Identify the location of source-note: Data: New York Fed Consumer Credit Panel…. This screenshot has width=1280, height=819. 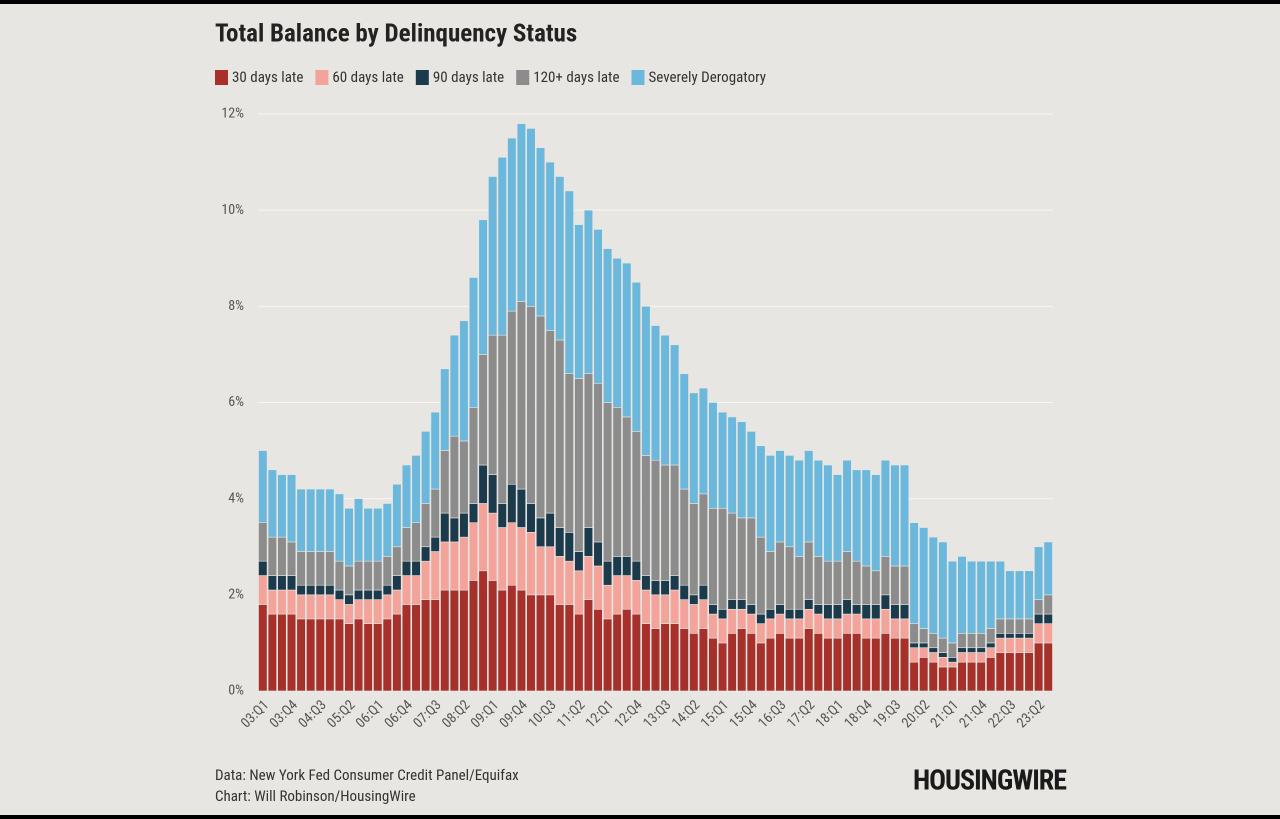
(367, 775).